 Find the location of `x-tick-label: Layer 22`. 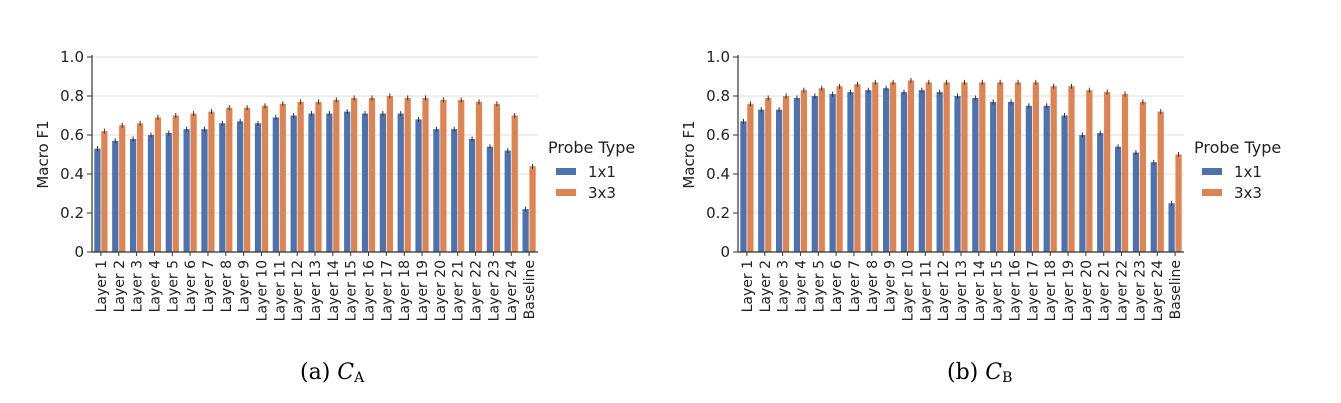

x-tick-label: Layer 22 is located at coordinates (477, 290).